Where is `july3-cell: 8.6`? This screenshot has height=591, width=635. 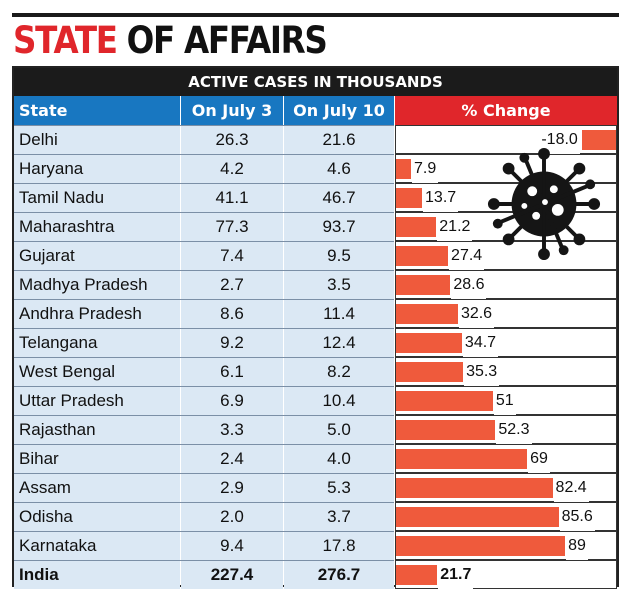
july3-cell: 8.6 is located at coordinates (232, 313).